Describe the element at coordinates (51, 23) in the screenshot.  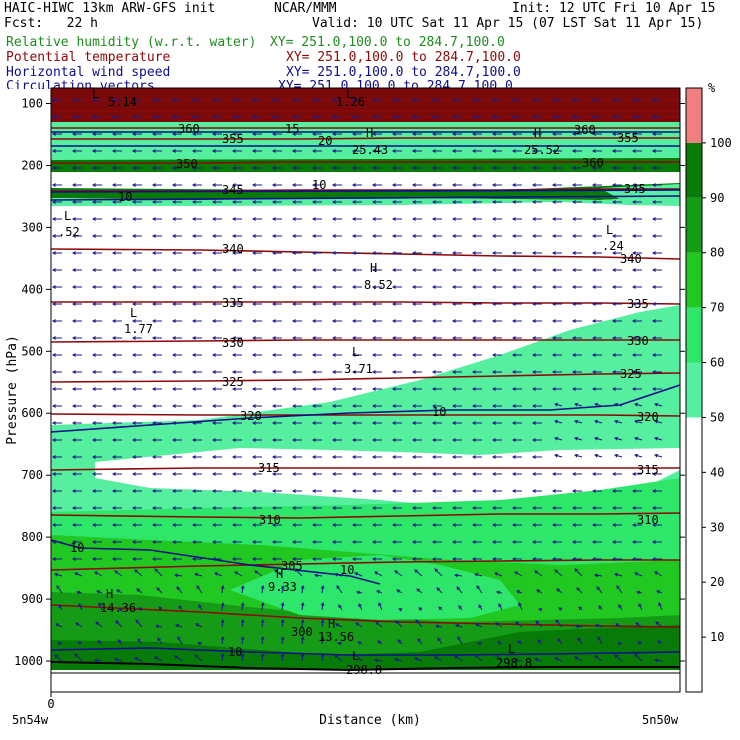
I see `forecast-hour: Fcst: 22 h` at that location.